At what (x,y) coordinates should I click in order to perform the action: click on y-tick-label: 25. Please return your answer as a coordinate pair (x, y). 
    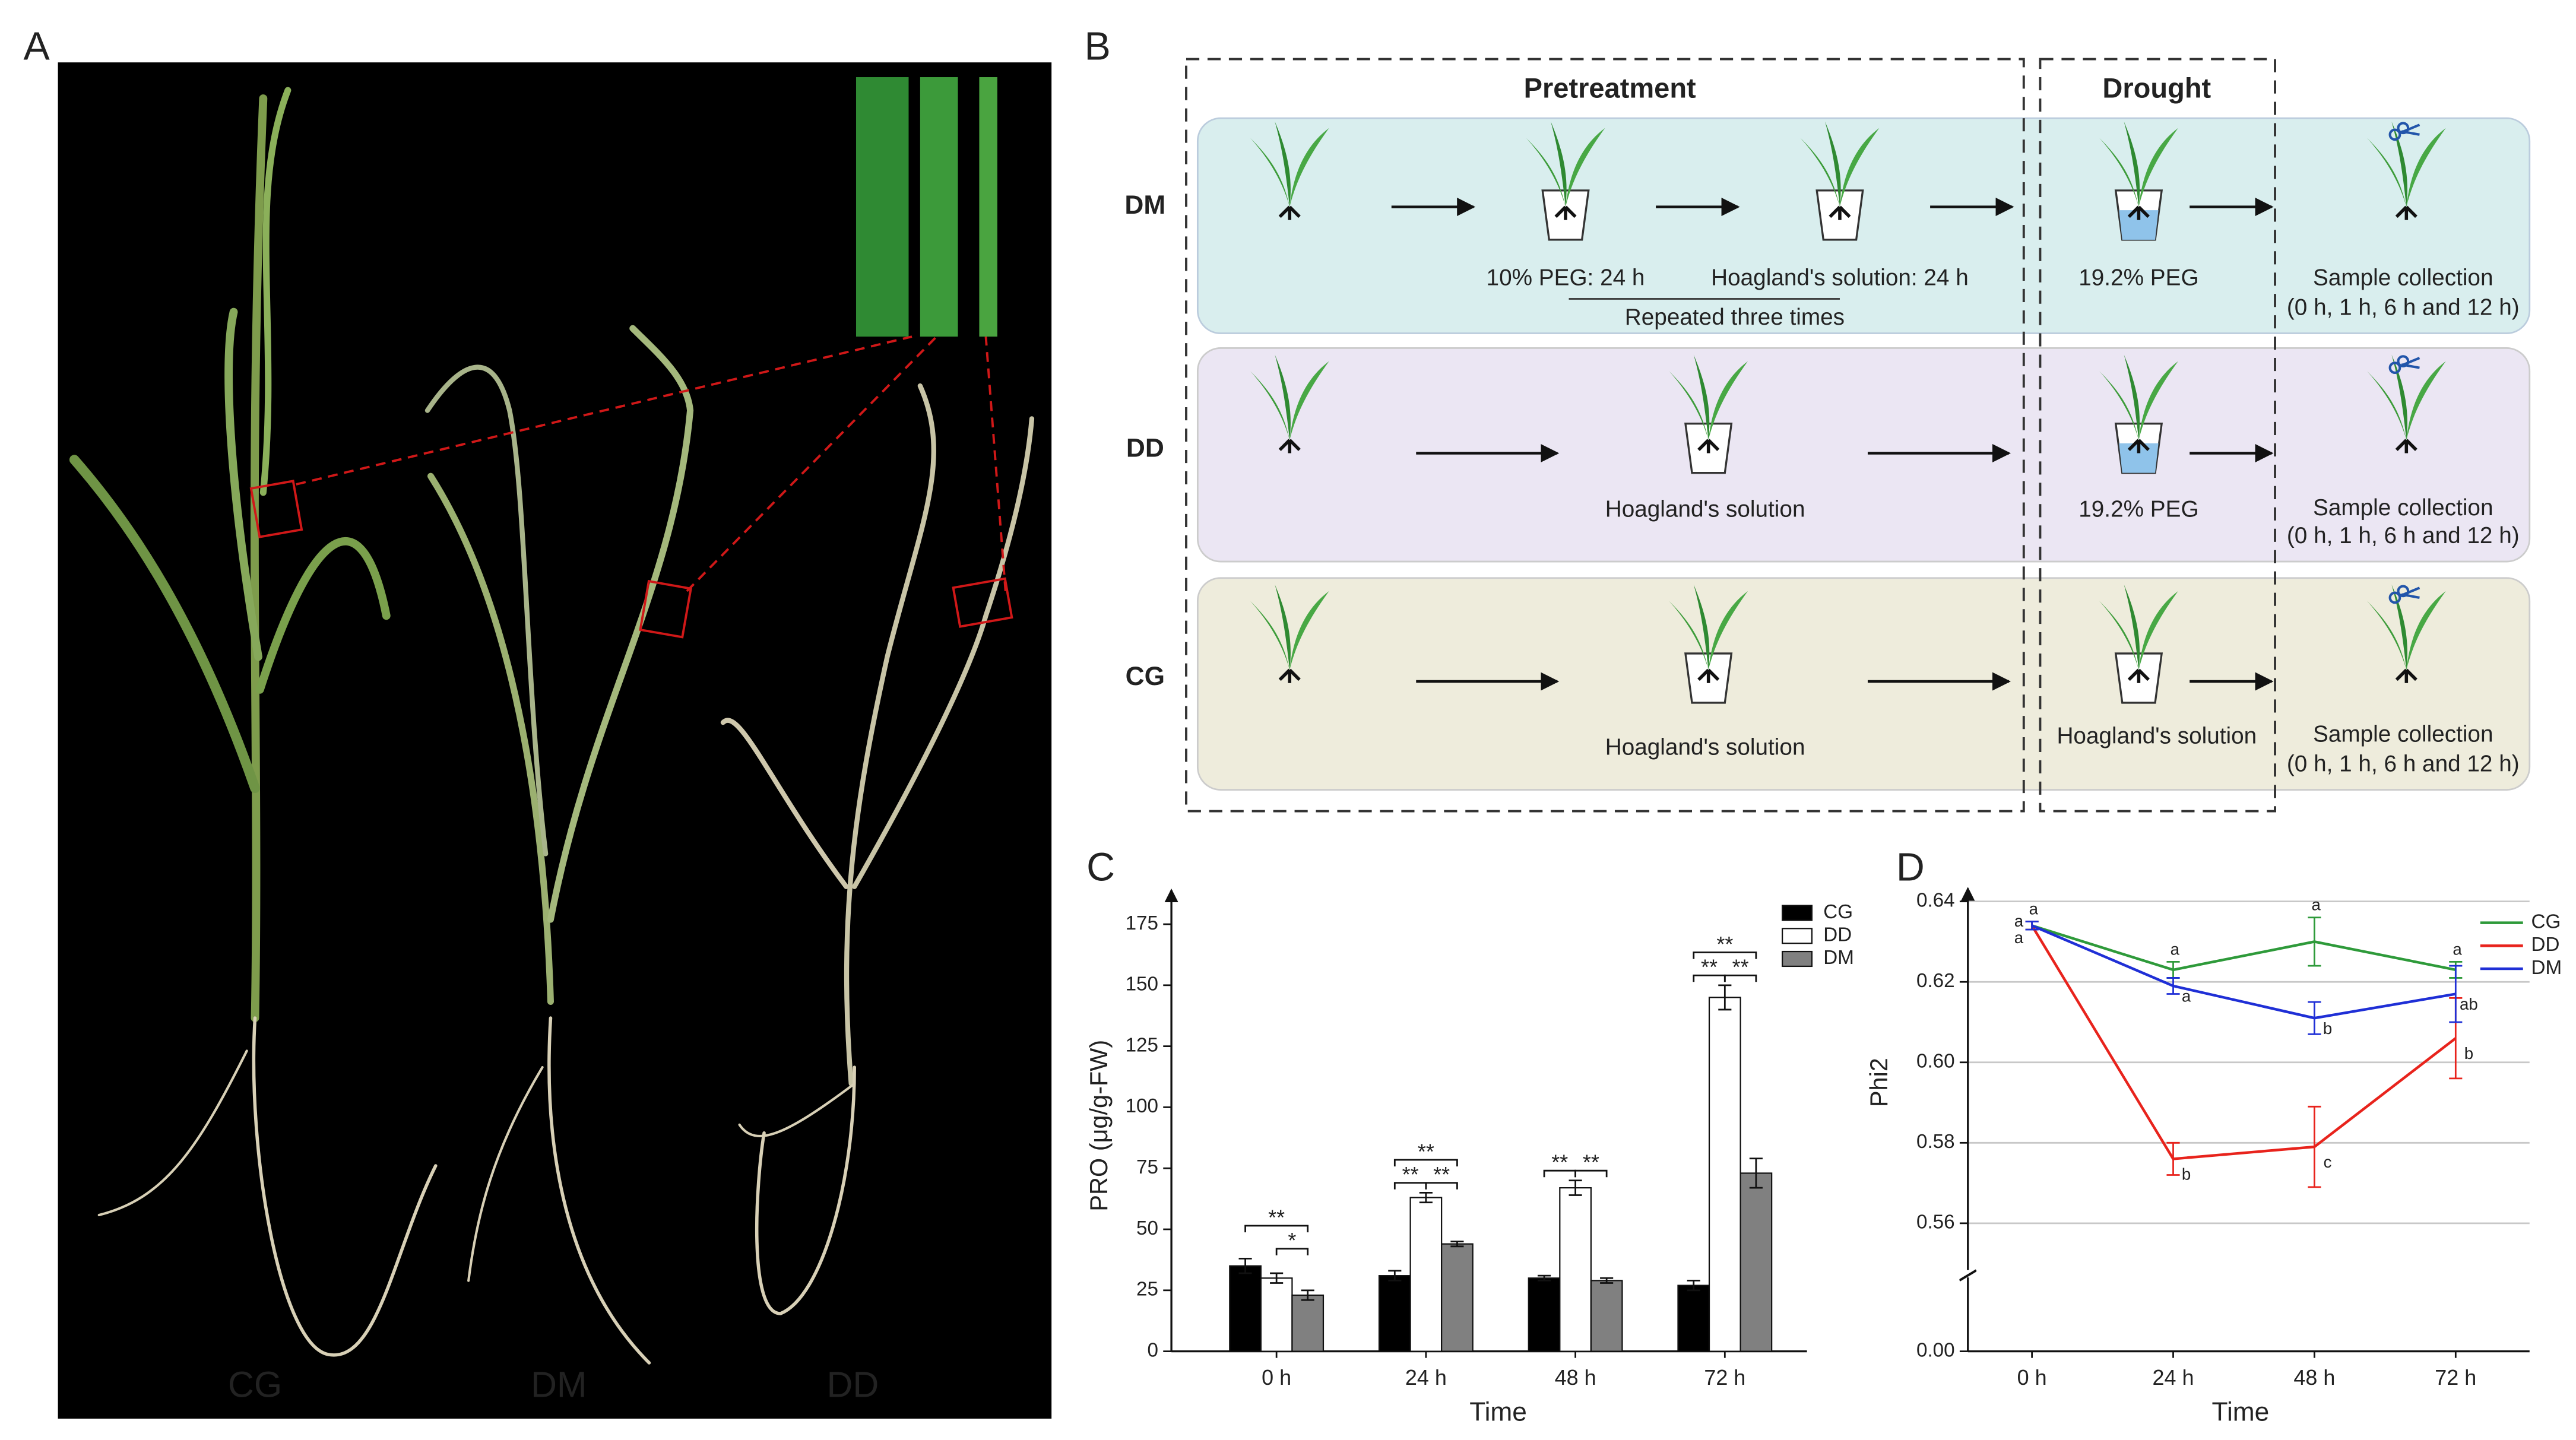
    Looking at the image, I should click on (1147, 1290).